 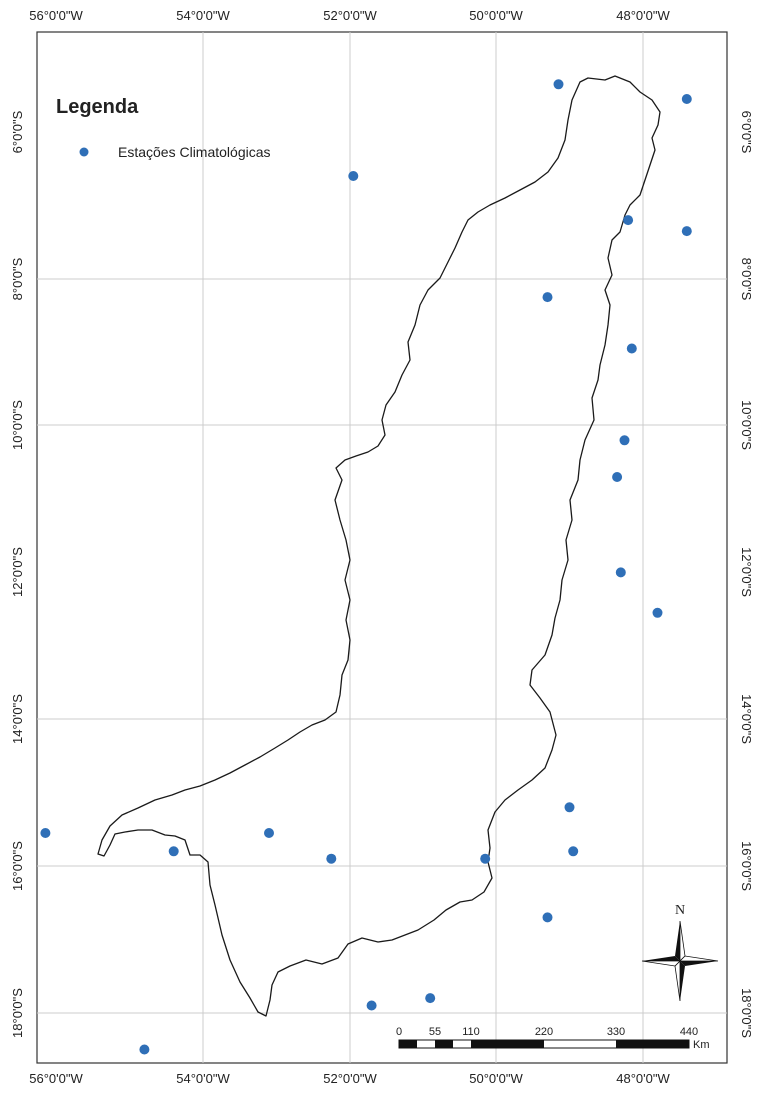 What do you see at coordinates (56, 1078) in the screenshot?
I see `lon-label-56w-bottom: 56°0'0"W` at bounding box center [56, 1078].